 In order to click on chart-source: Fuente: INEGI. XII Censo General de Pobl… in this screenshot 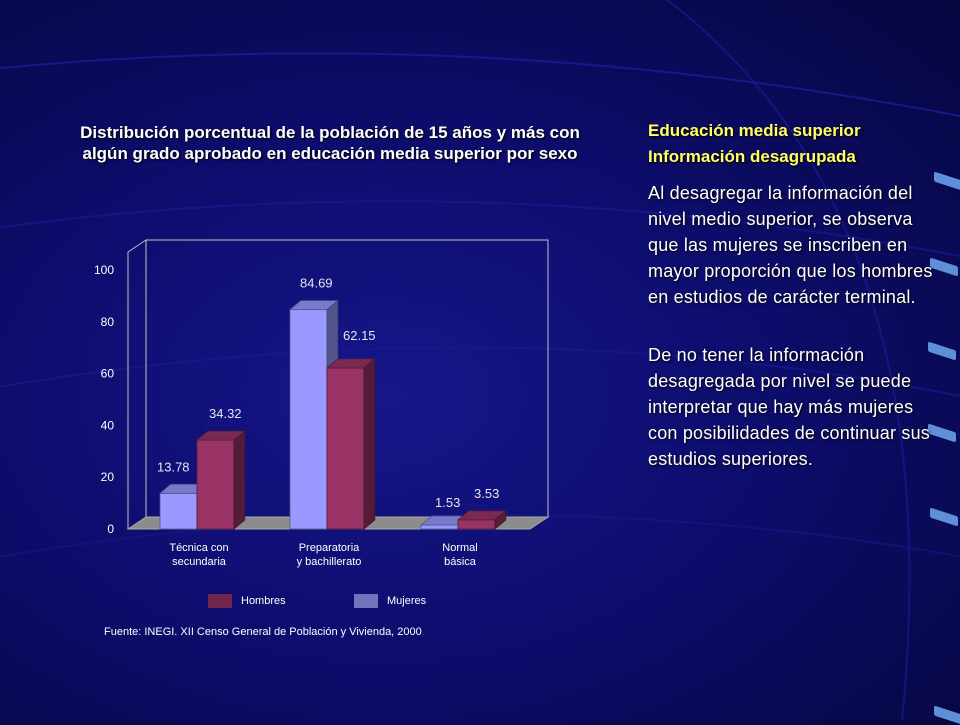, I will do `click(263, 632)`.